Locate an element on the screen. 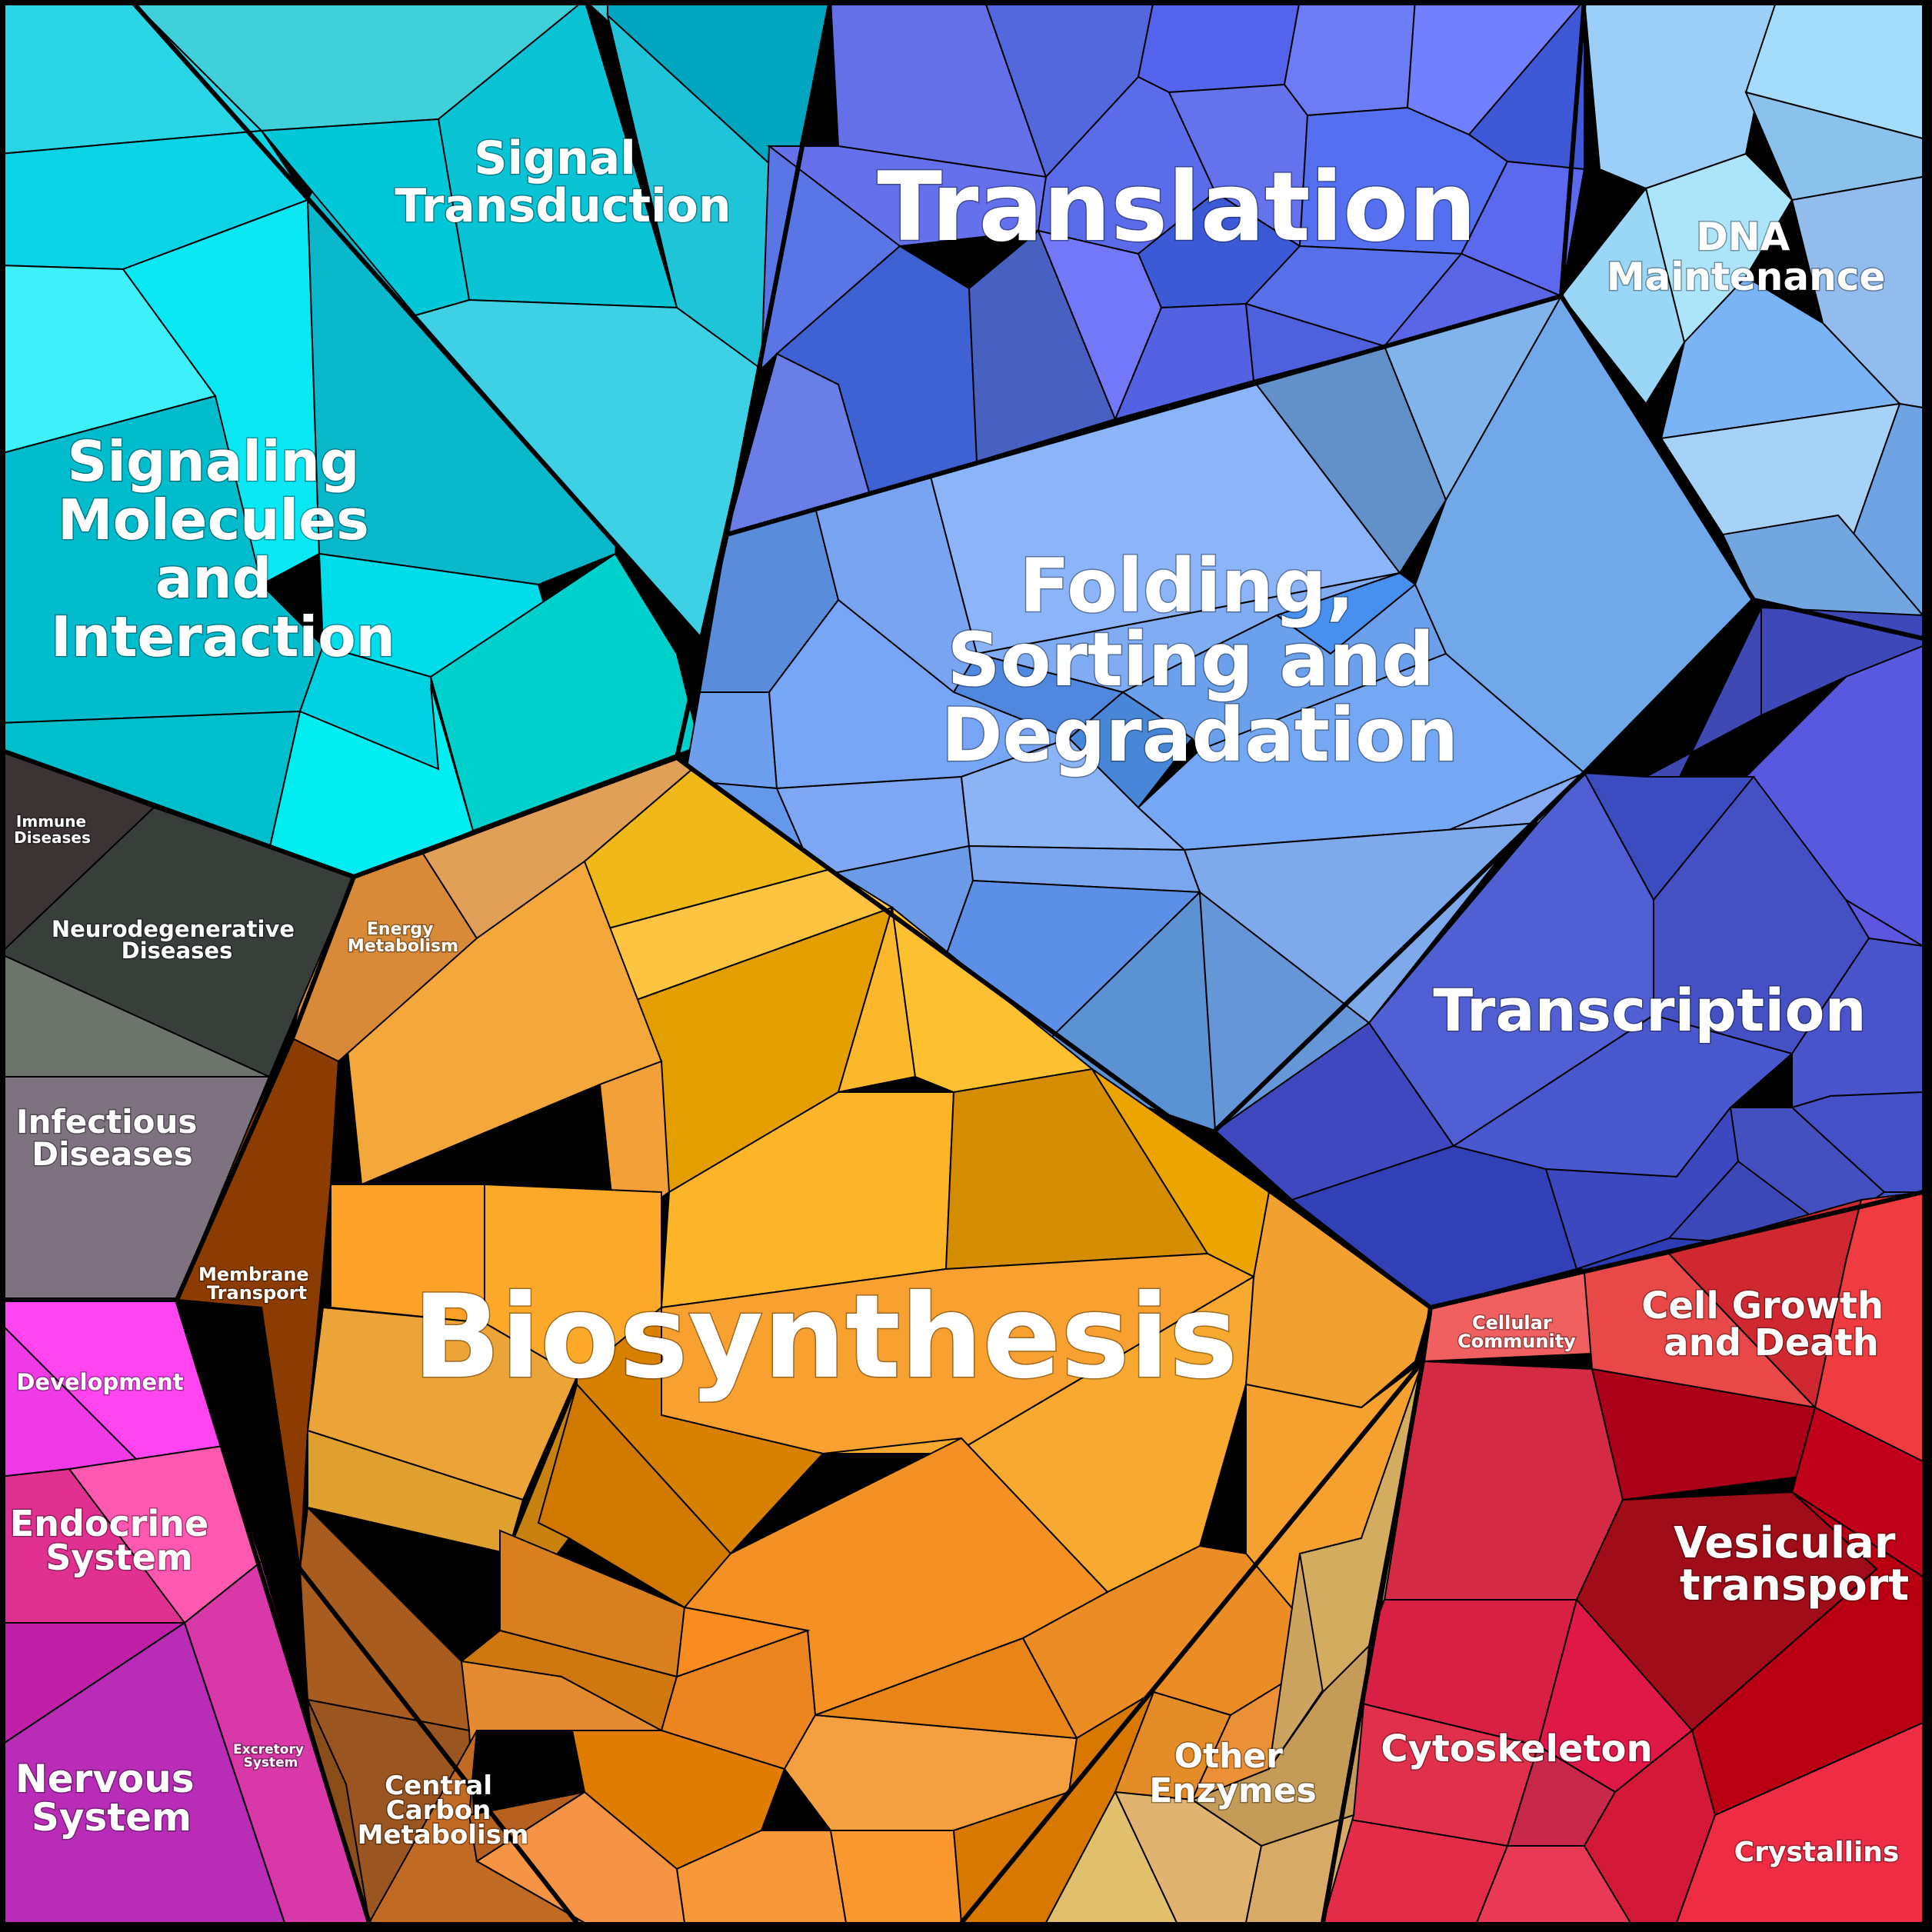  region-dna-maintenance is located at coordinates (1742, 320).